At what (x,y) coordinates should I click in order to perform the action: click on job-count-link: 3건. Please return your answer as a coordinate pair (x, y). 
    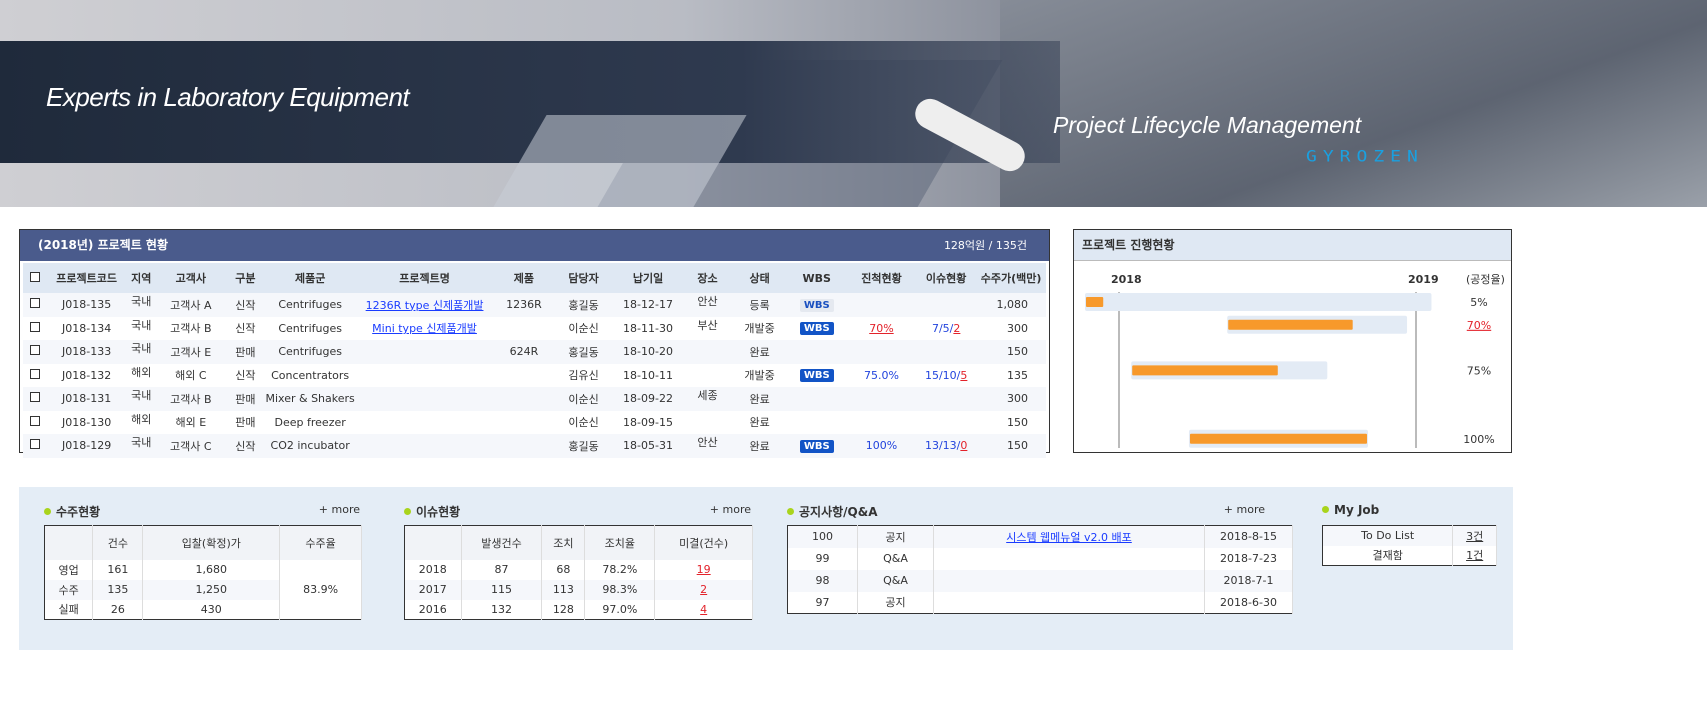
    Looking at the image, I should click on (1475, 536).